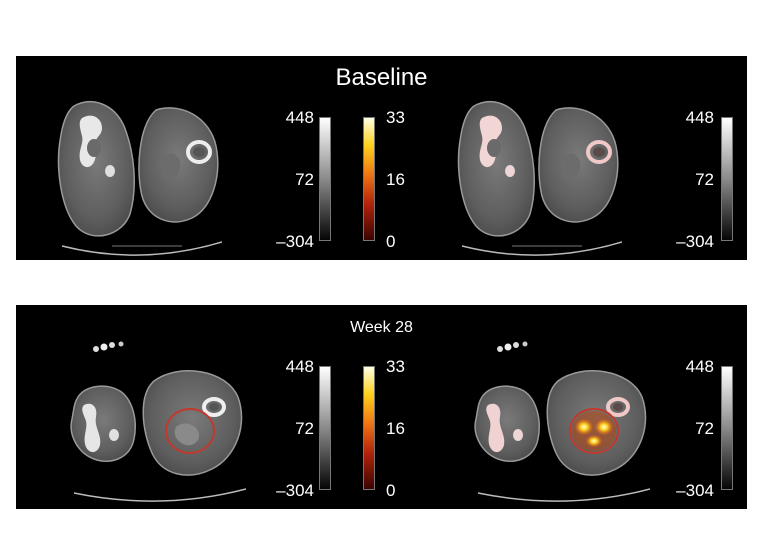 The width and height of the screenshot is (762, 538). What do you see at coordinates (381, 327) in the screenshot?
I see `panel-title: Week 28` at bounding box center [381, 327].